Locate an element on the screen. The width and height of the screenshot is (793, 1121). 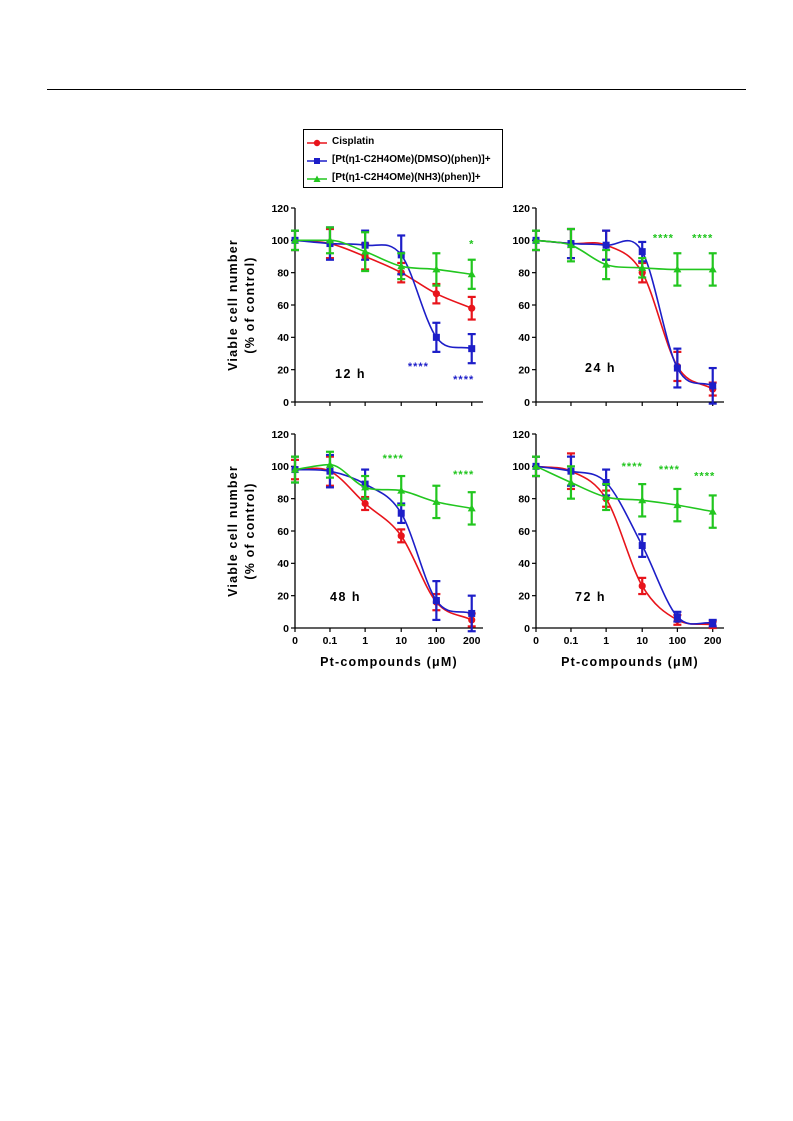
legend-label-nh3: [Pt(η1-C2H4OMe)(NH3)(phen)]+ is located at coordinates (406, 177).